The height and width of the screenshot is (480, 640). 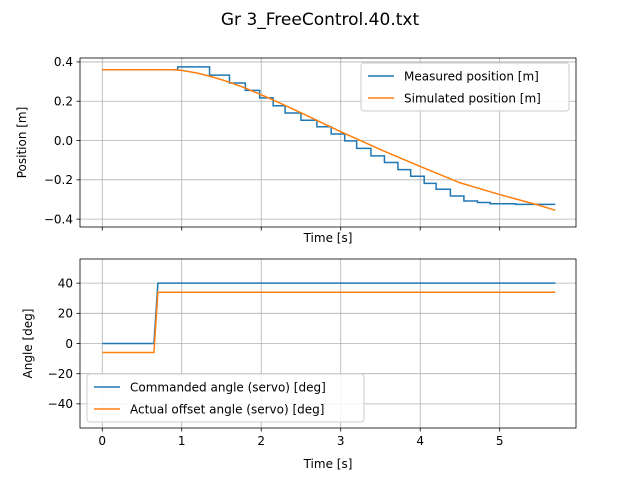 What do you see at coordinates (28, 344) in the screenshot?
I see `y-axis-label: Angle [deg]` at bounding box center [28, 344].